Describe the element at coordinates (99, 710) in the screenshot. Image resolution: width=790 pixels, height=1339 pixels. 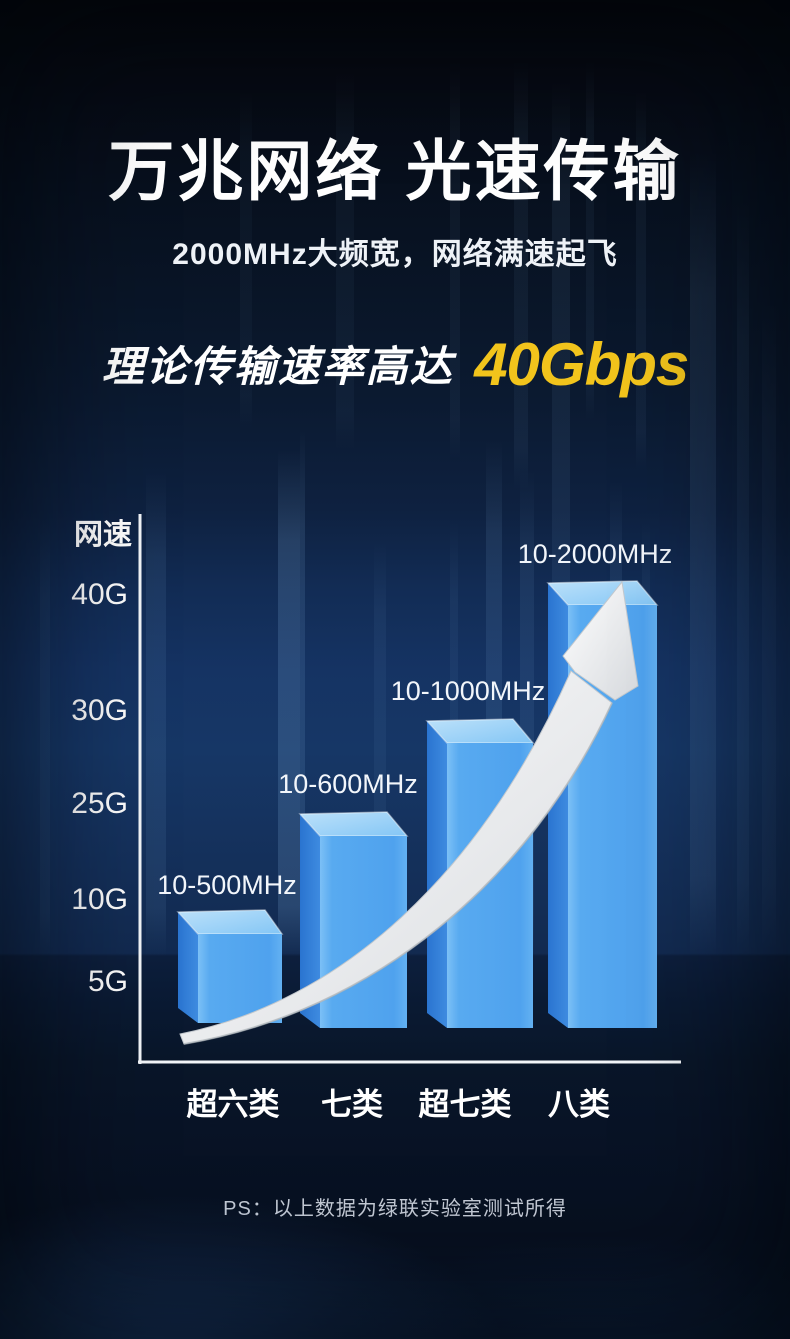
I see `y-tick-30g: 30G` at that location.